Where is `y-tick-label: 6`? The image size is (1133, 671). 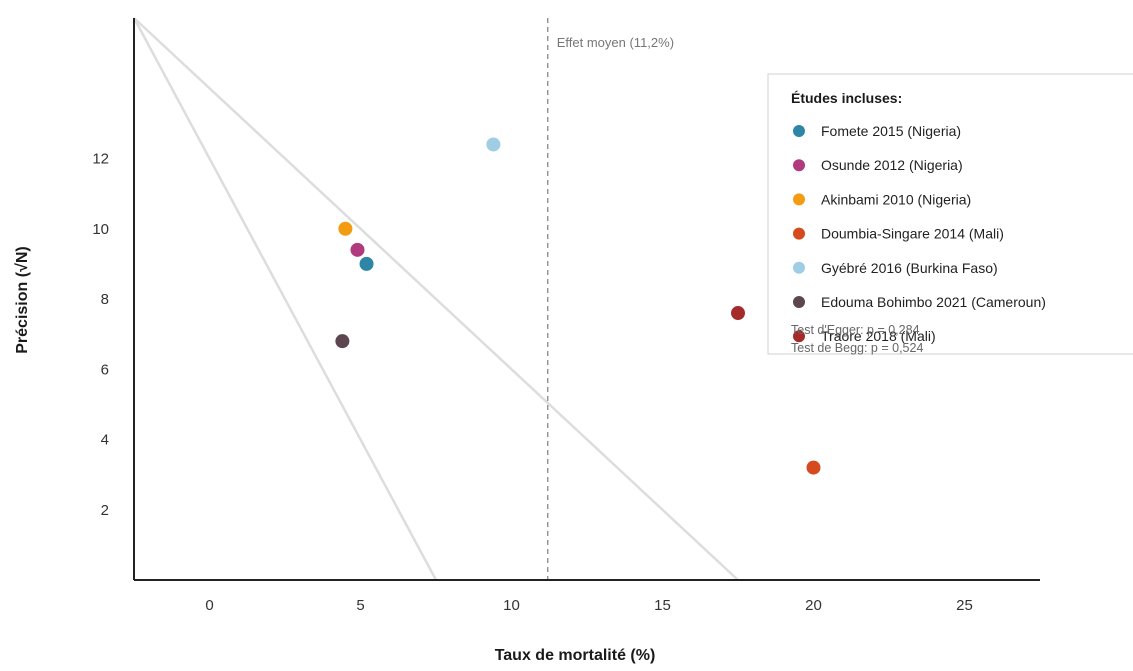 y-tick-label: 6 is located at coordinates (105, 369).